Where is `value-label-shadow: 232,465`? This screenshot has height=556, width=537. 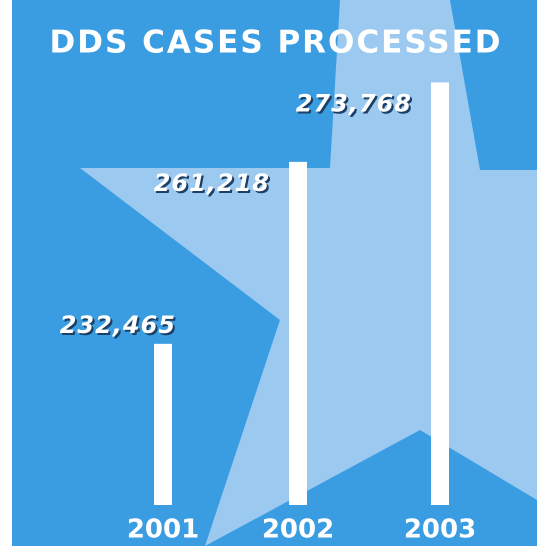
value-label-shadow: 232,465 is located at coordinates (120, 327).